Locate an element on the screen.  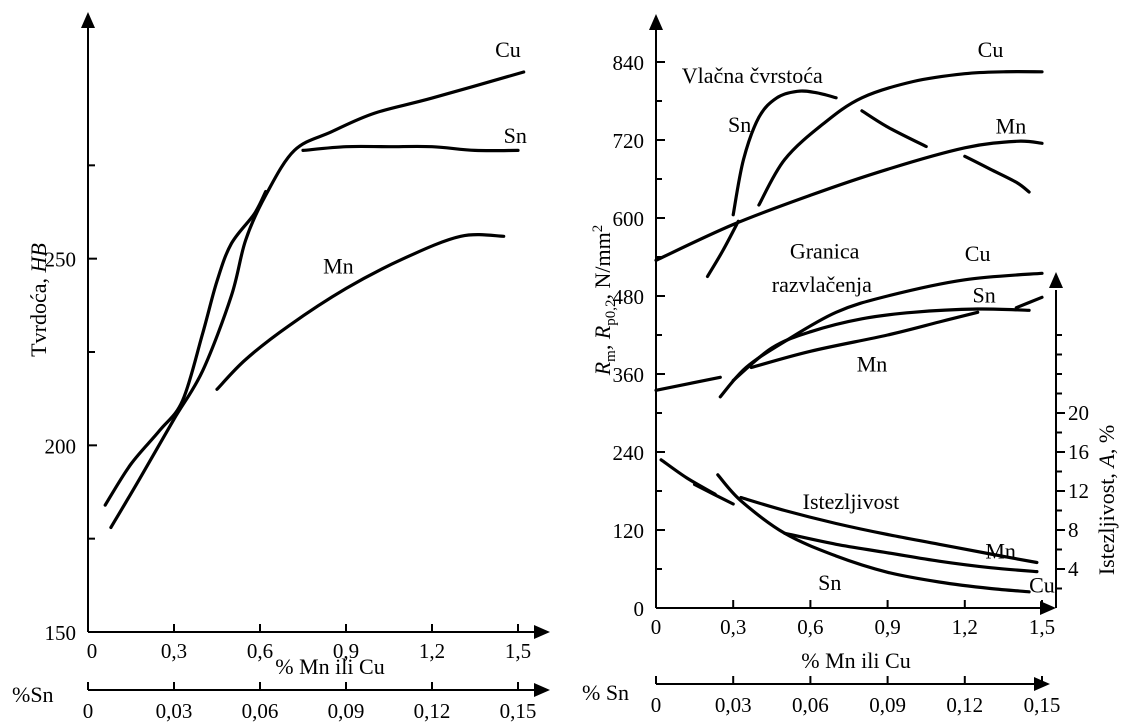
y-tick-label: 720 is located at coordinates (629, 141).